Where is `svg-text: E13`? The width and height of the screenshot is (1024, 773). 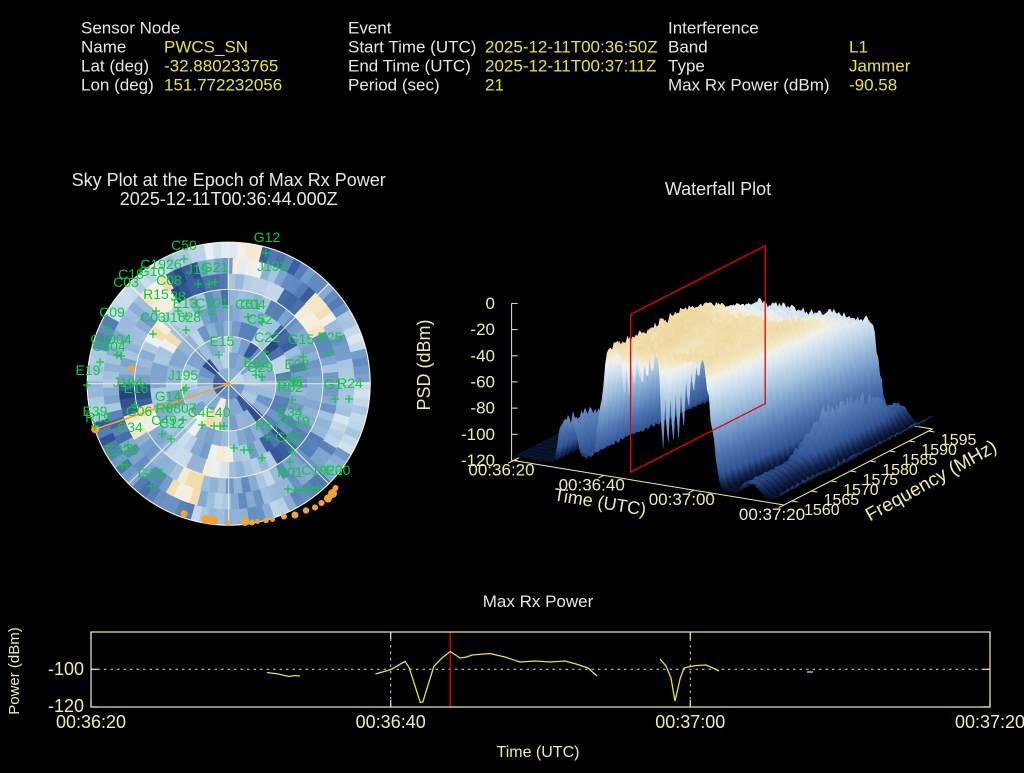 svg-text: E13 is located at coordinates (185, 303).